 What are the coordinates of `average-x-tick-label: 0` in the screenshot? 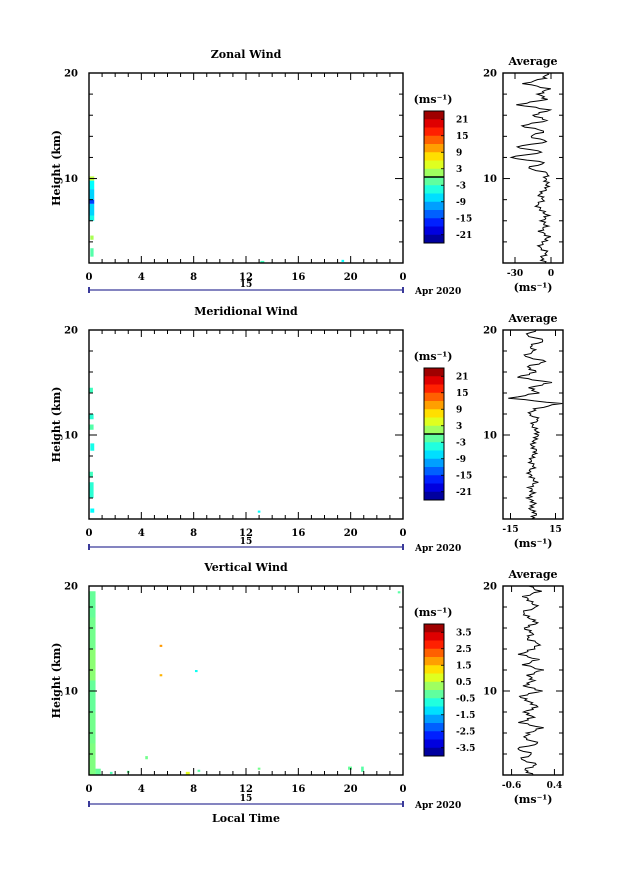 It's located at (551, 274).